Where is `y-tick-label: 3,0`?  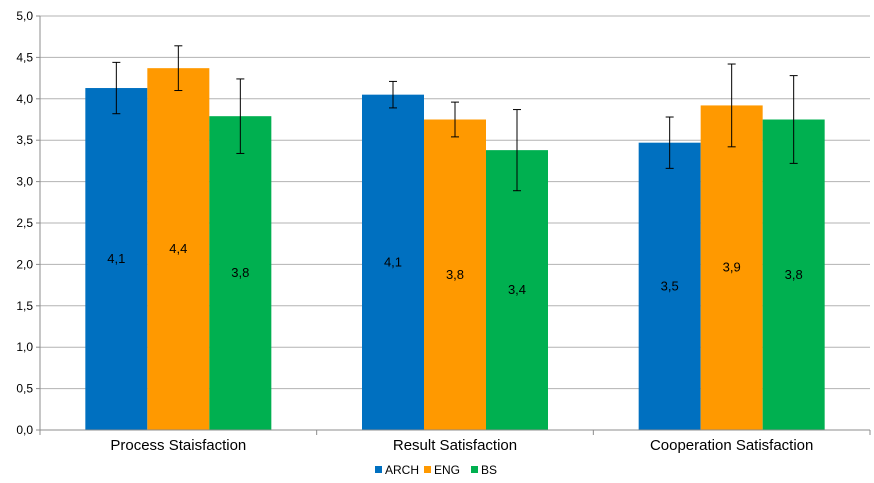 y-tick-label: 3,0 is located at coordinates (24, 182).